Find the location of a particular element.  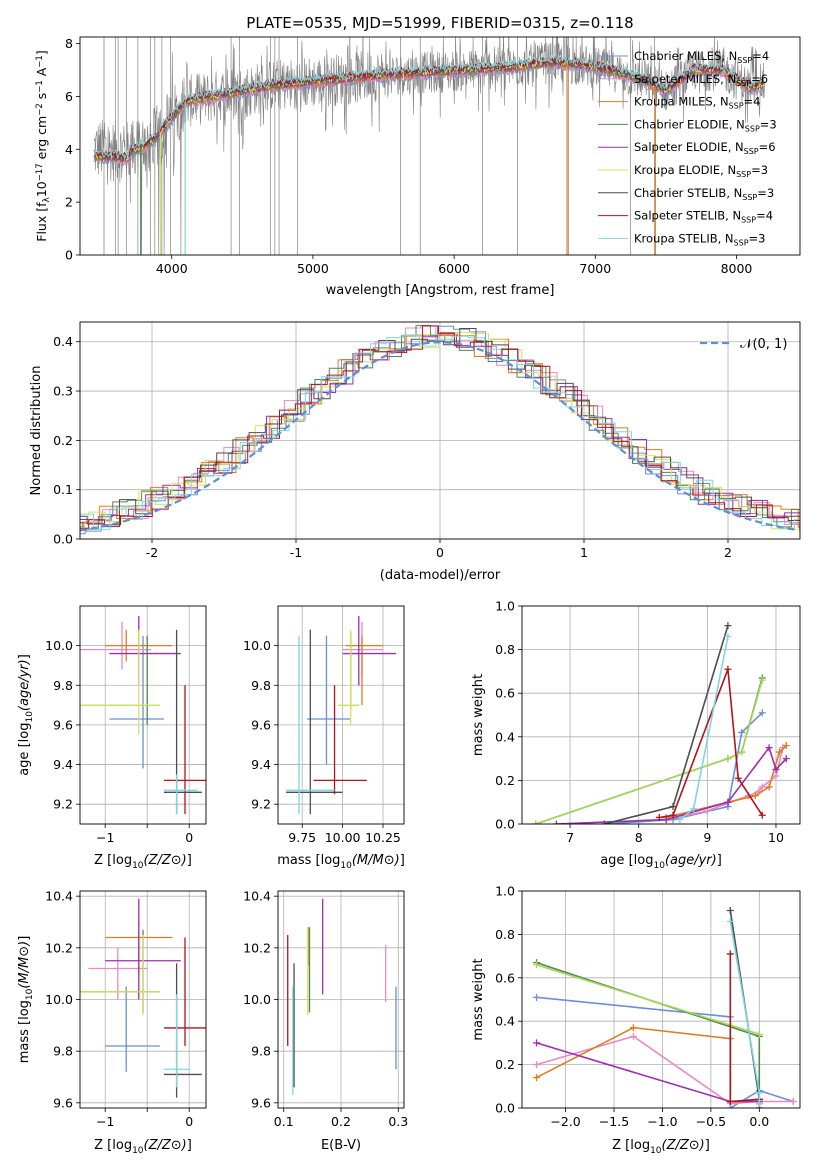

x-tick-label: 10 is located at coordinates (776, 837).